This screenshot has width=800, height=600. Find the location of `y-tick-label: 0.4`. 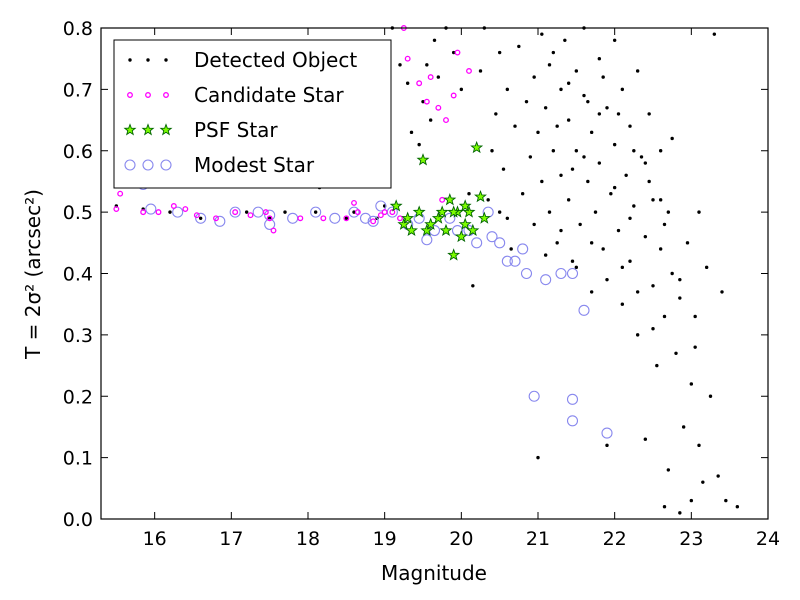

y-tick-label: 0.4 is located at coordinates (78, 275).